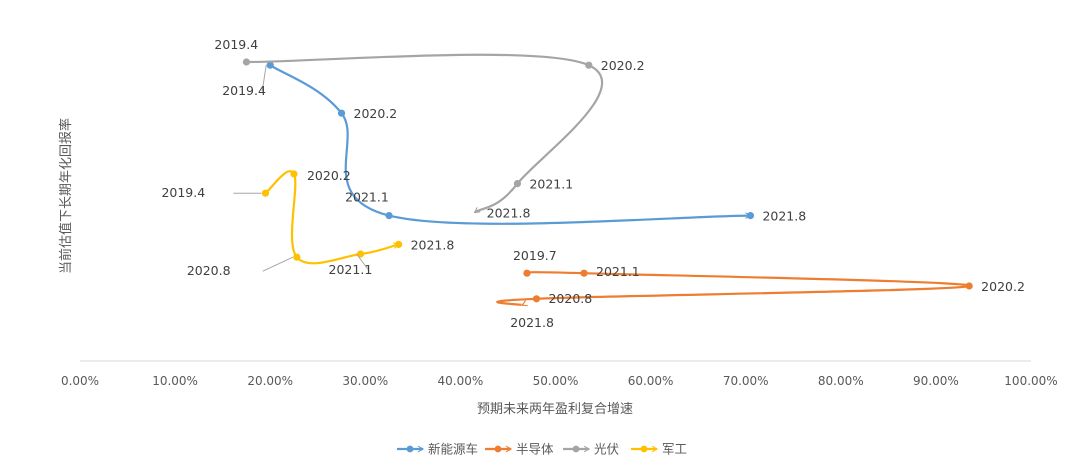 Image resolution: width=1080 pixels, height=473 pixels. What do you see at coordinates (760, 289) in the screenshot?
I see `series-1: 2019.7 2021.1 2020.2 2020.8 2021.8` at bounding box center [760, 289].